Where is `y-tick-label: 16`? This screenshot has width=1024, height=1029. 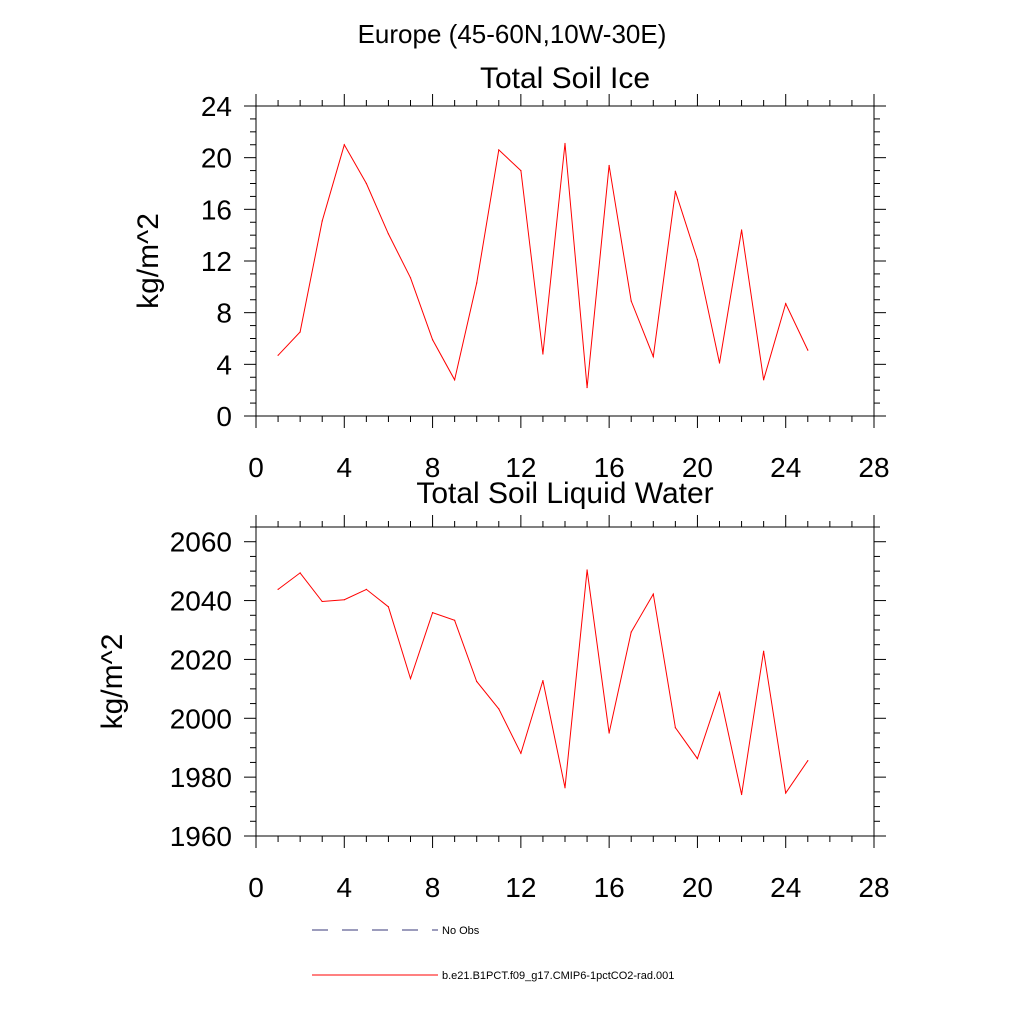 y-tick-label: 16 is located at coordinates (216, 209).